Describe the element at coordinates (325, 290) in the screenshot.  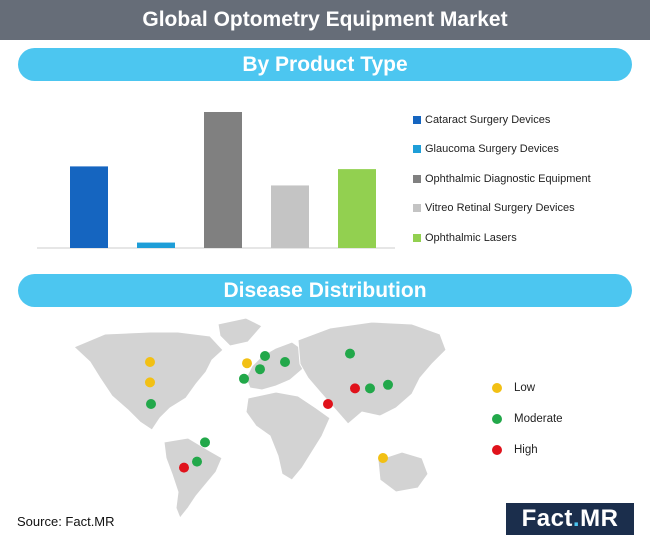
I see `disease-distribution-section-title: Disease Distribution` at that location.